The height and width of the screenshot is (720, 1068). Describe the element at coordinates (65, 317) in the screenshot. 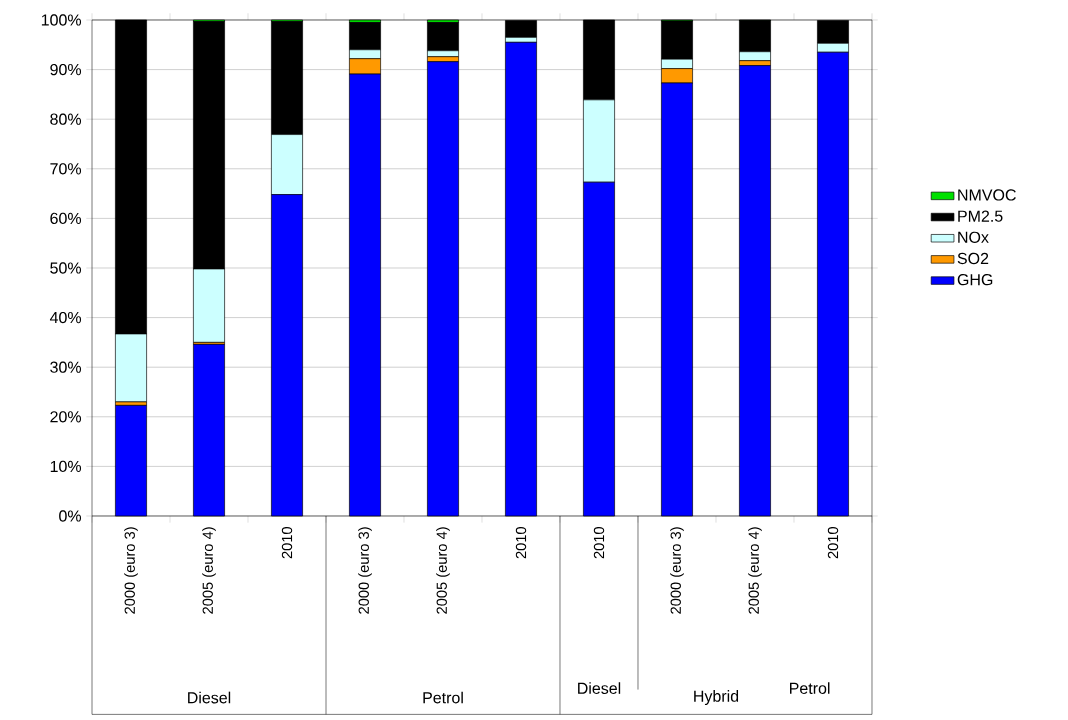

I see `y-tick-label: 40%` at that location.